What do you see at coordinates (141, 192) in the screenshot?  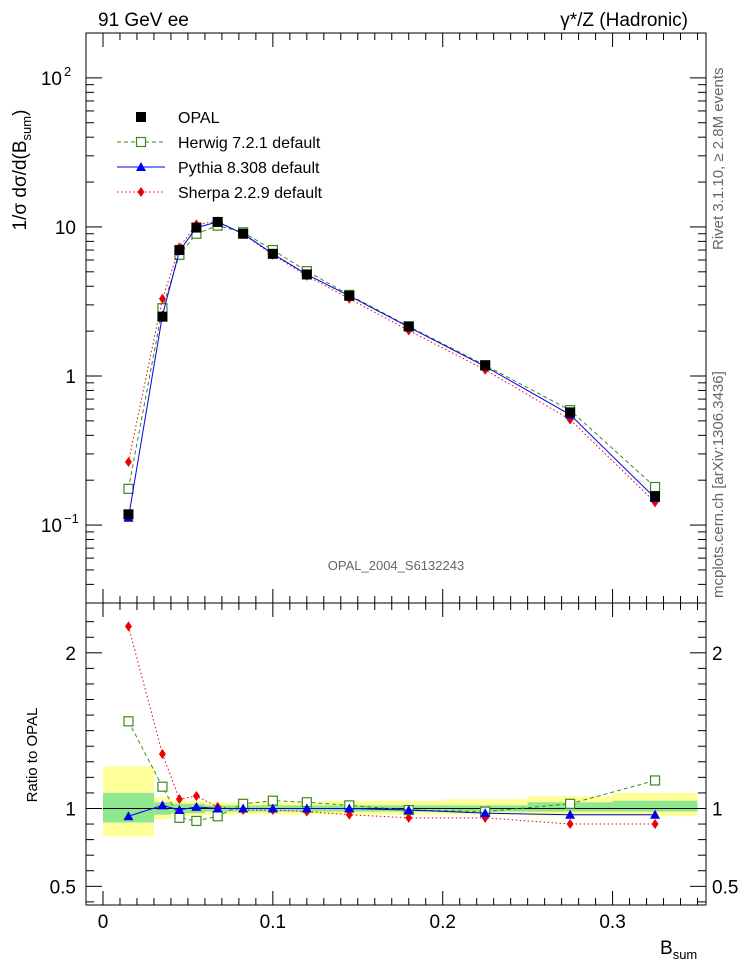 I see `legend-marker-sherpa` at bounding box center [141, 192].